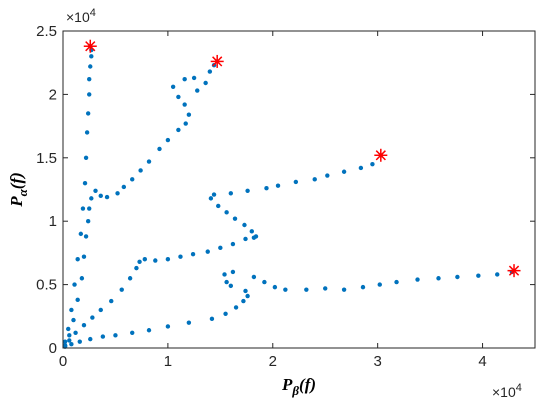  I want to click on x-tick-label-1: 1, so click(168, 361).